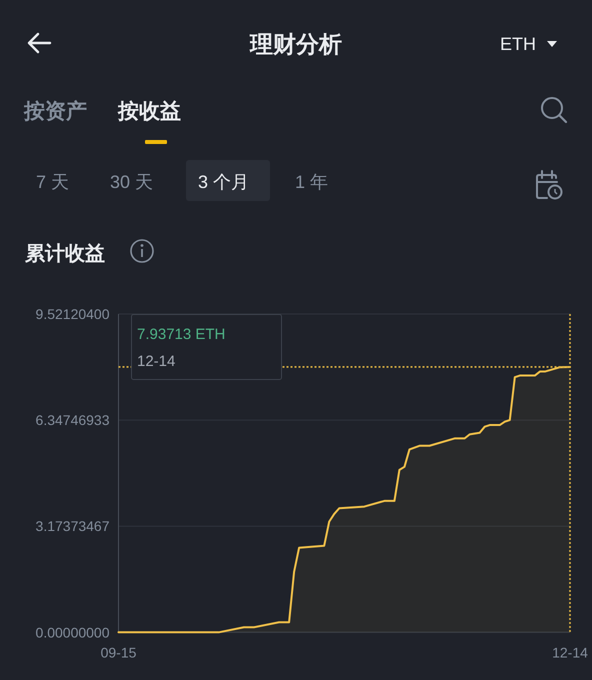 The height and width of the screenshot is (680, 592). What do you see at coordinates (518, 44) in the screenshot?
I see `text: ETH` at bounding box center [518, 44].